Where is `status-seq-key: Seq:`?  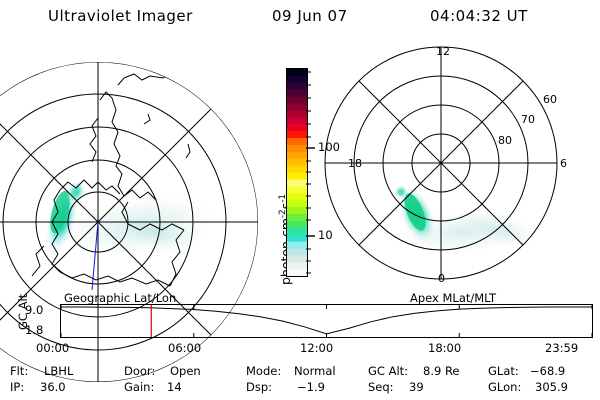
status-seq-key: Seq: is located at coordinates (381, 387).